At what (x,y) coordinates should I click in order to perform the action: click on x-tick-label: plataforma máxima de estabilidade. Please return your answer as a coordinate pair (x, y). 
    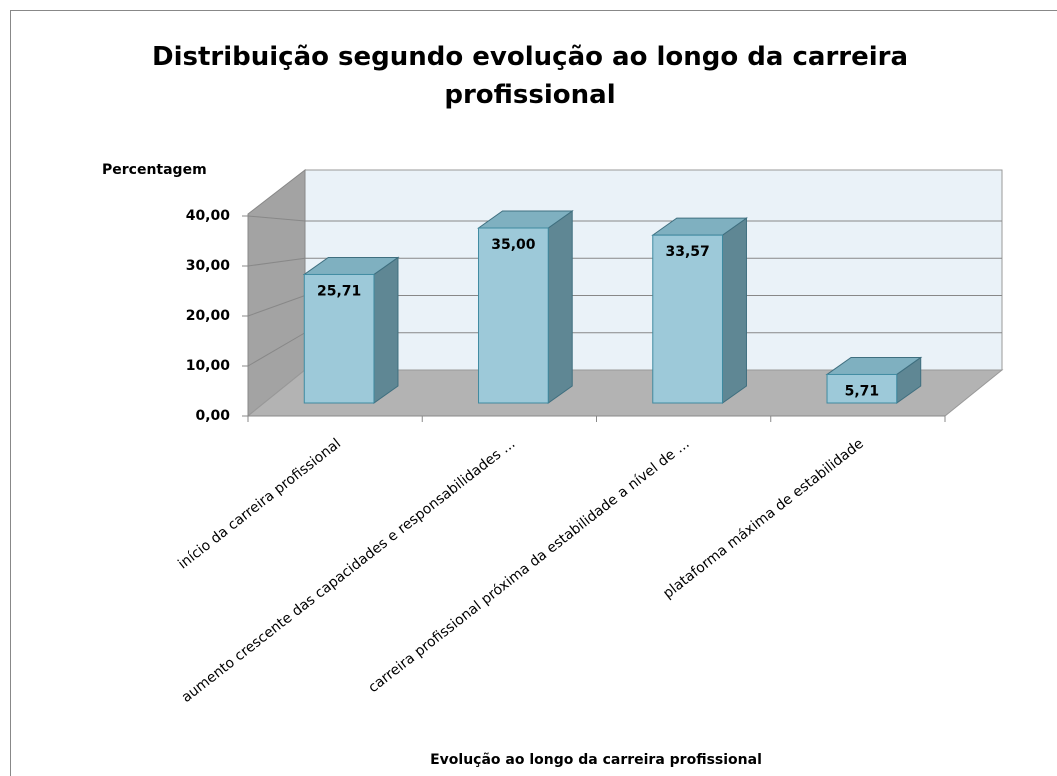
    Looking at the image, I should click on (763, 519).